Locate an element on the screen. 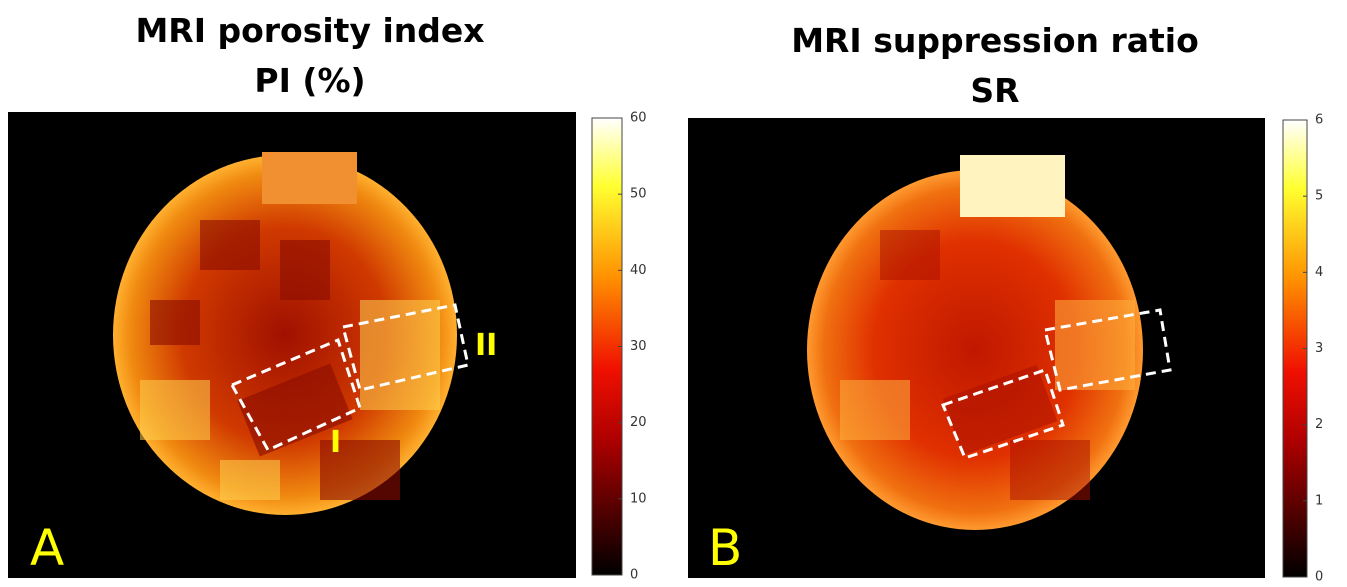  colorbar-tick-label: 20 is located at coordinates (638, 422).